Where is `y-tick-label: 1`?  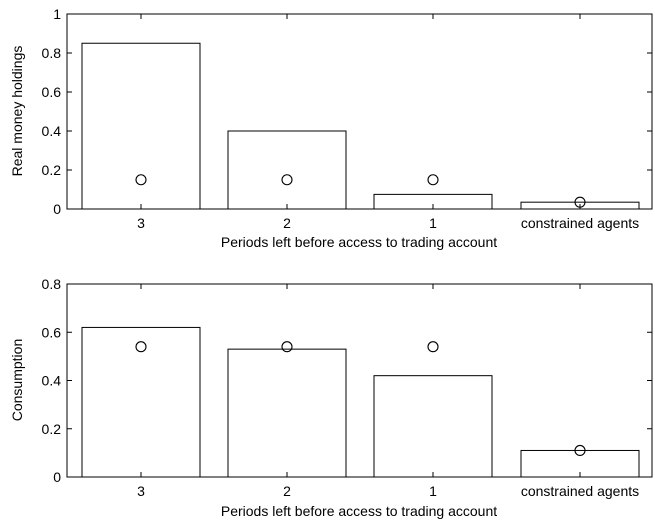 y-tick-label: 1 is located at coordinates (57, 14).